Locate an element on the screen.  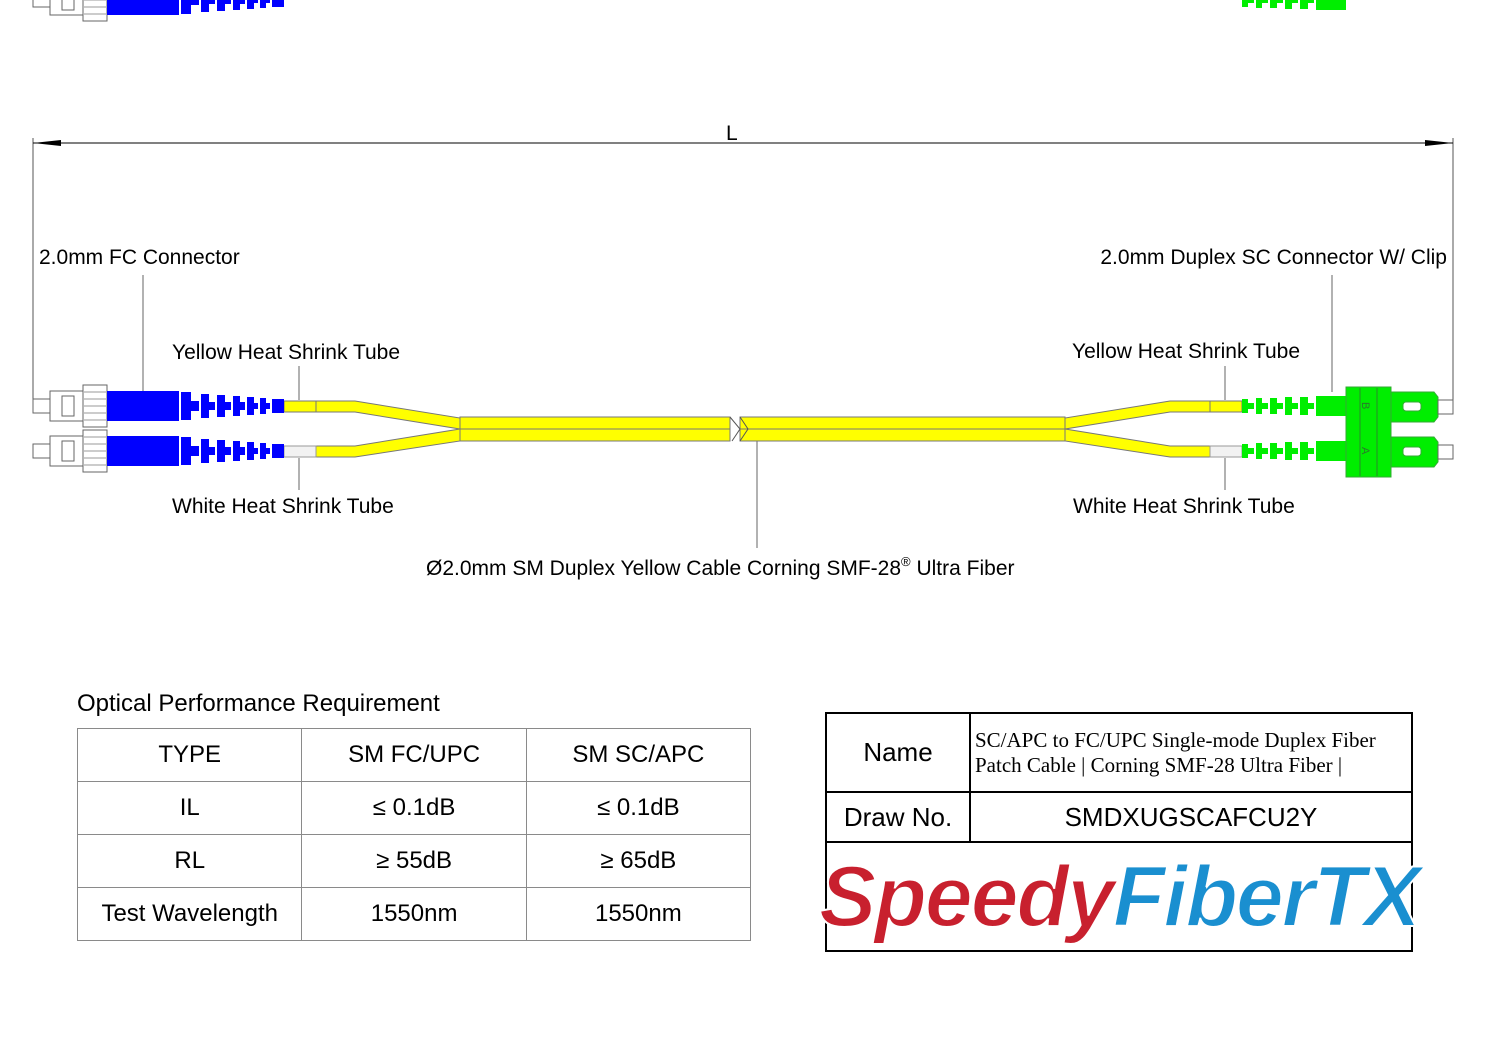
length-label: L is located at coordinates (732, 133).